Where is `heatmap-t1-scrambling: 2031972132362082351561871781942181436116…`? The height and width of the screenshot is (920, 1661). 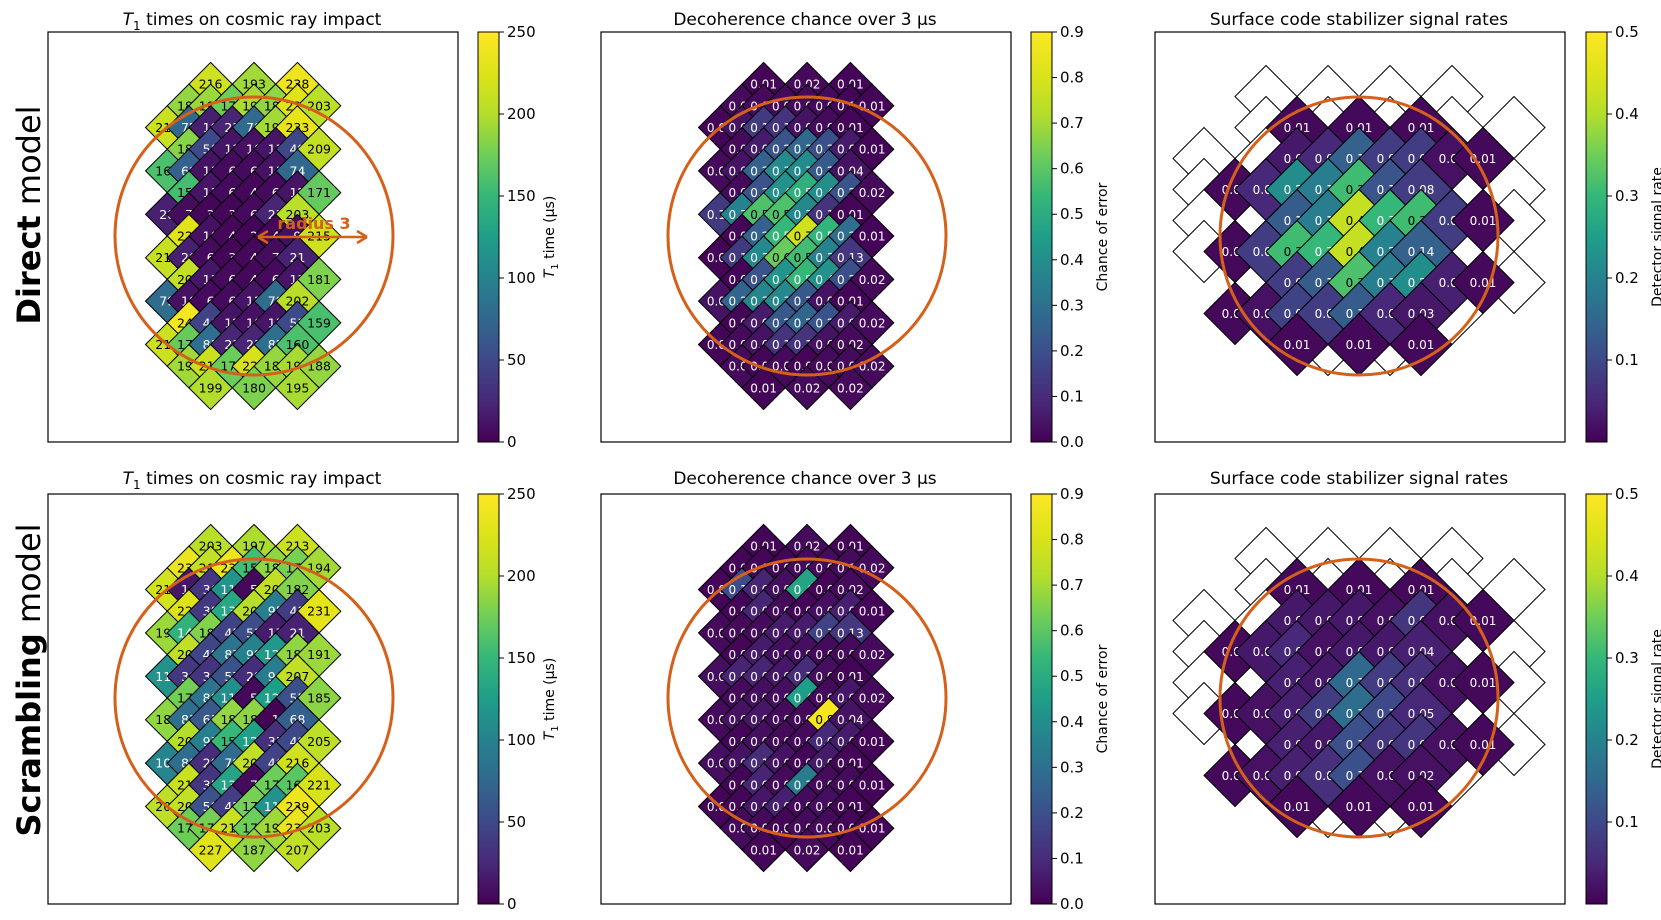
heatmap-t1-scrambling: 2031972132362082351561871781942181436116… is located at coordinates (243, 698).